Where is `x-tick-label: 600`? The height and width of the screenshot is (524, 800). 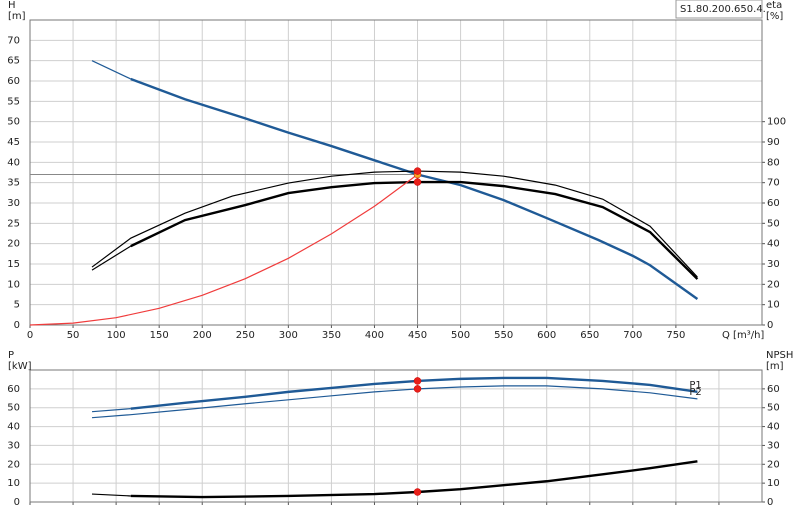
x-tick-label: 600 is located at coordinates (546, 335).